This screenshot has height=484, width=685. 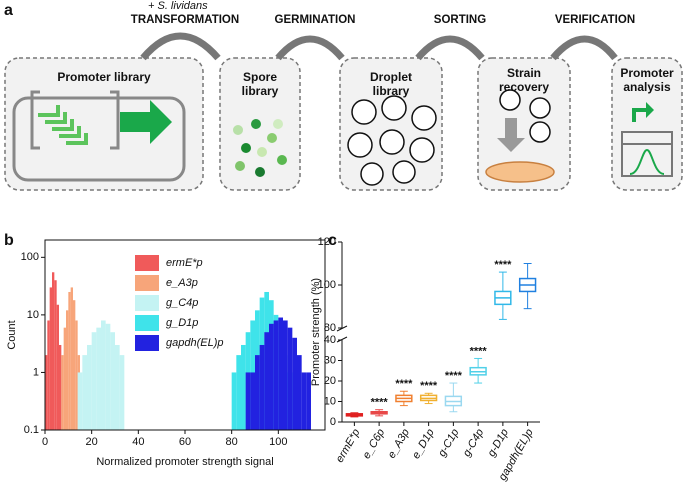 What do you see at coordinates (232, 442) in the screenshot?
I see `x-tick-label: 80` at bounding box center [232, 442].